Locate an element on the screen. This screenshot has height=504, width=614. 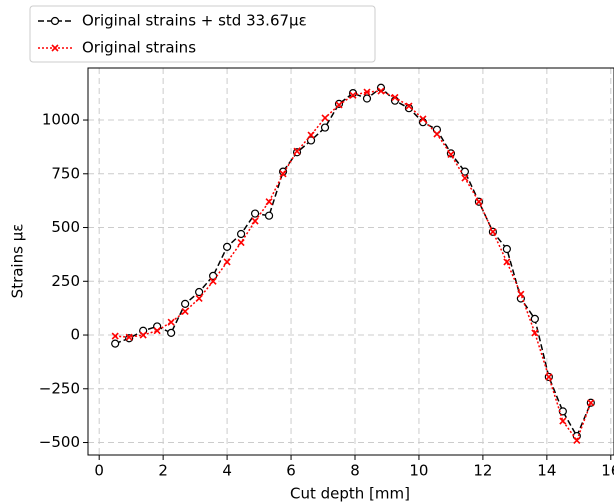
y-tick-label: 500 is located at coordinates (65, 227).